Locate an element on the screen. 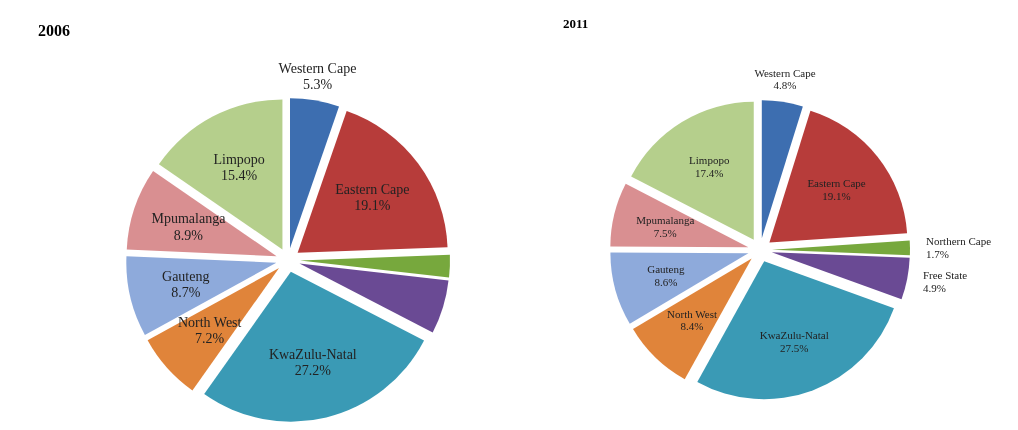 This screenshot has height=430, width=1018. data-label: 15.4% is located at coordinates (239, 175).